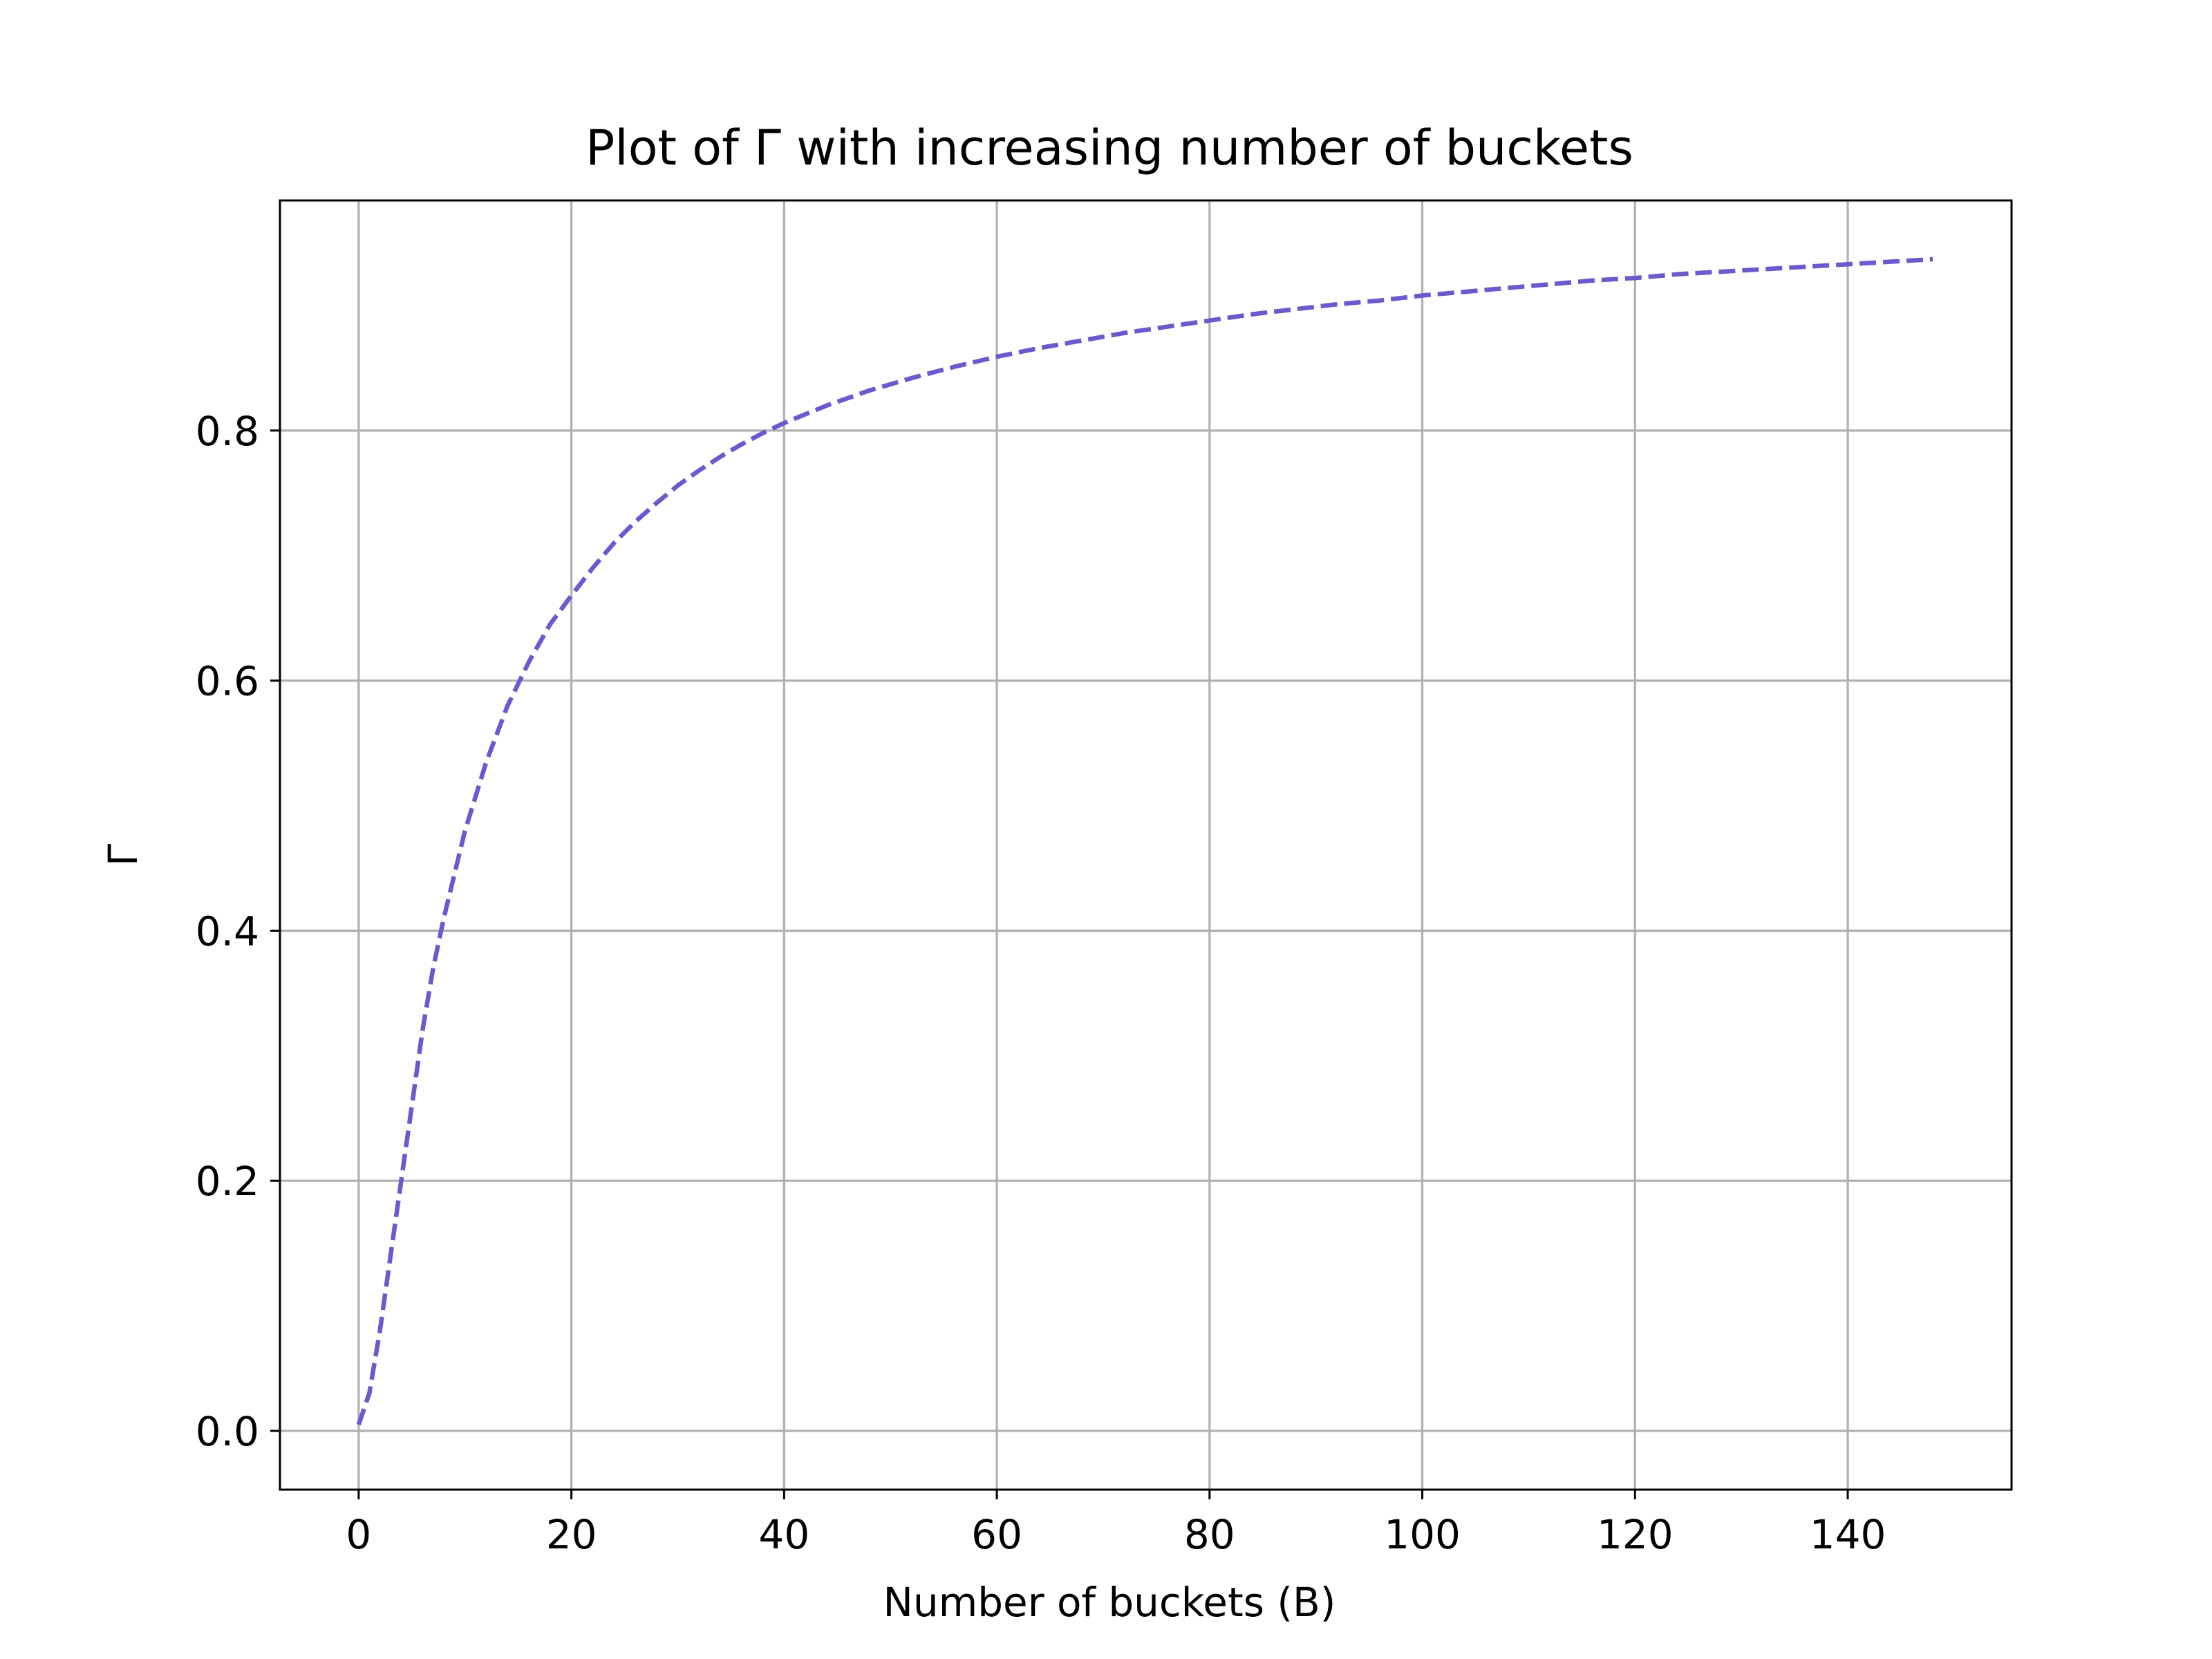 This screenshot has width=2212, height=1659. Describe the element at coordinates (571, 1535) in the screenshot. I see `x-tick-label: 20` at that location.